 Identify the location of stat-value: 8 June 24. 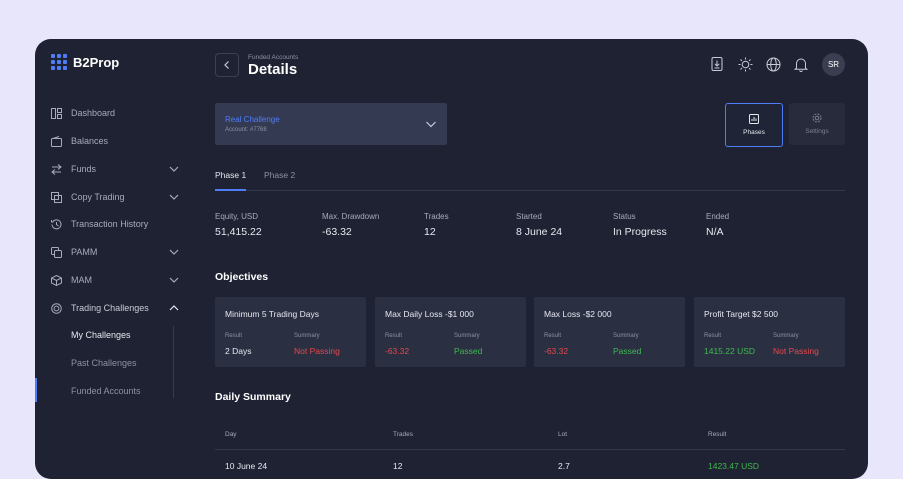
(539, 232).